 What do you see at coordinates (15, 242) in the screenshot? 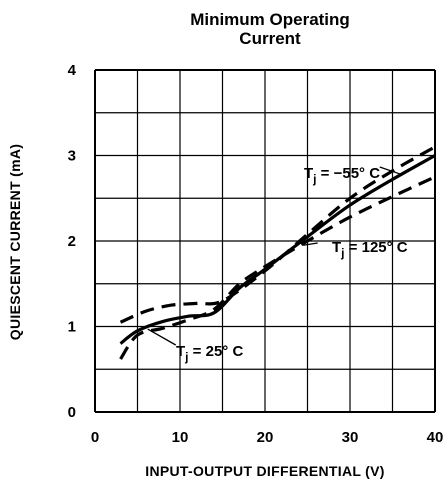
I see `y-axis-label: QUIESCENT CURRENT (mA)` at bounding box center [15, 242].